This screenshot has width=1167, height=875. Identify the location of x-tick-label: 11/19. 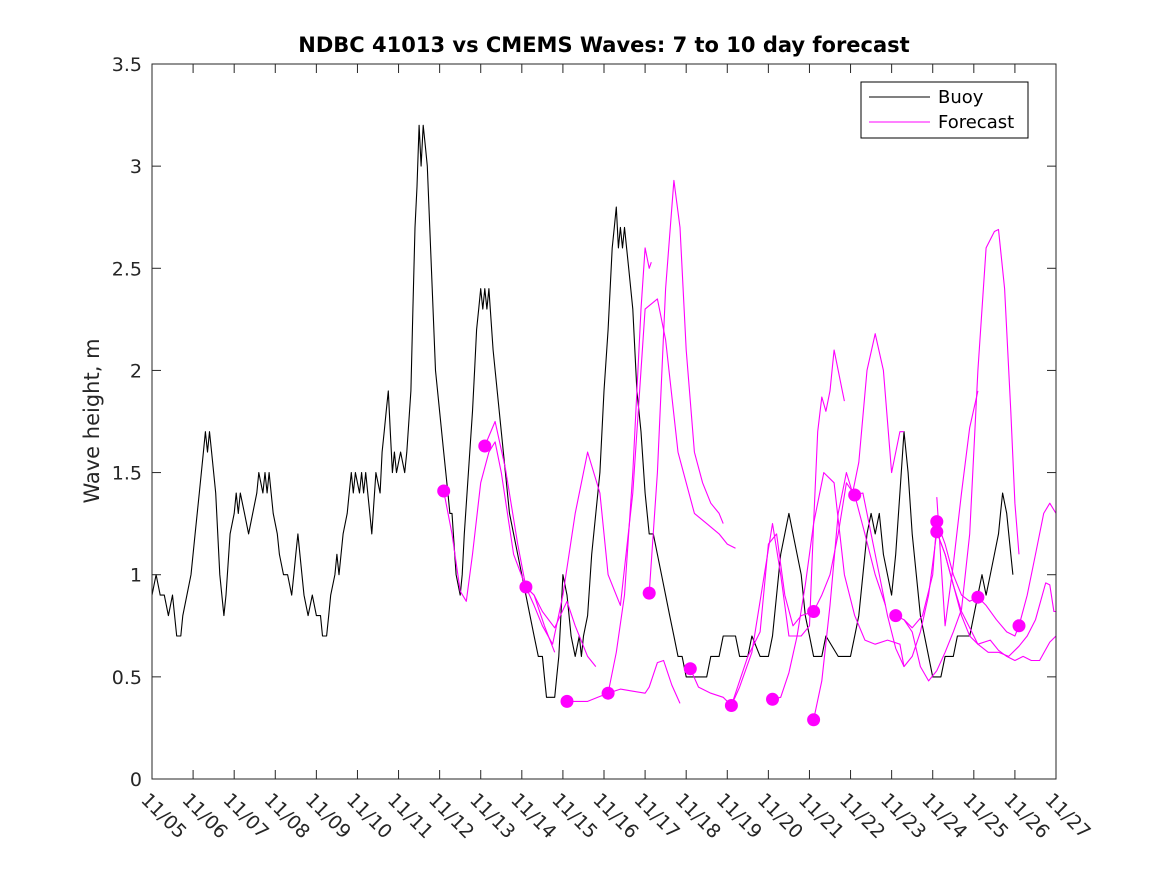
(739, 816).